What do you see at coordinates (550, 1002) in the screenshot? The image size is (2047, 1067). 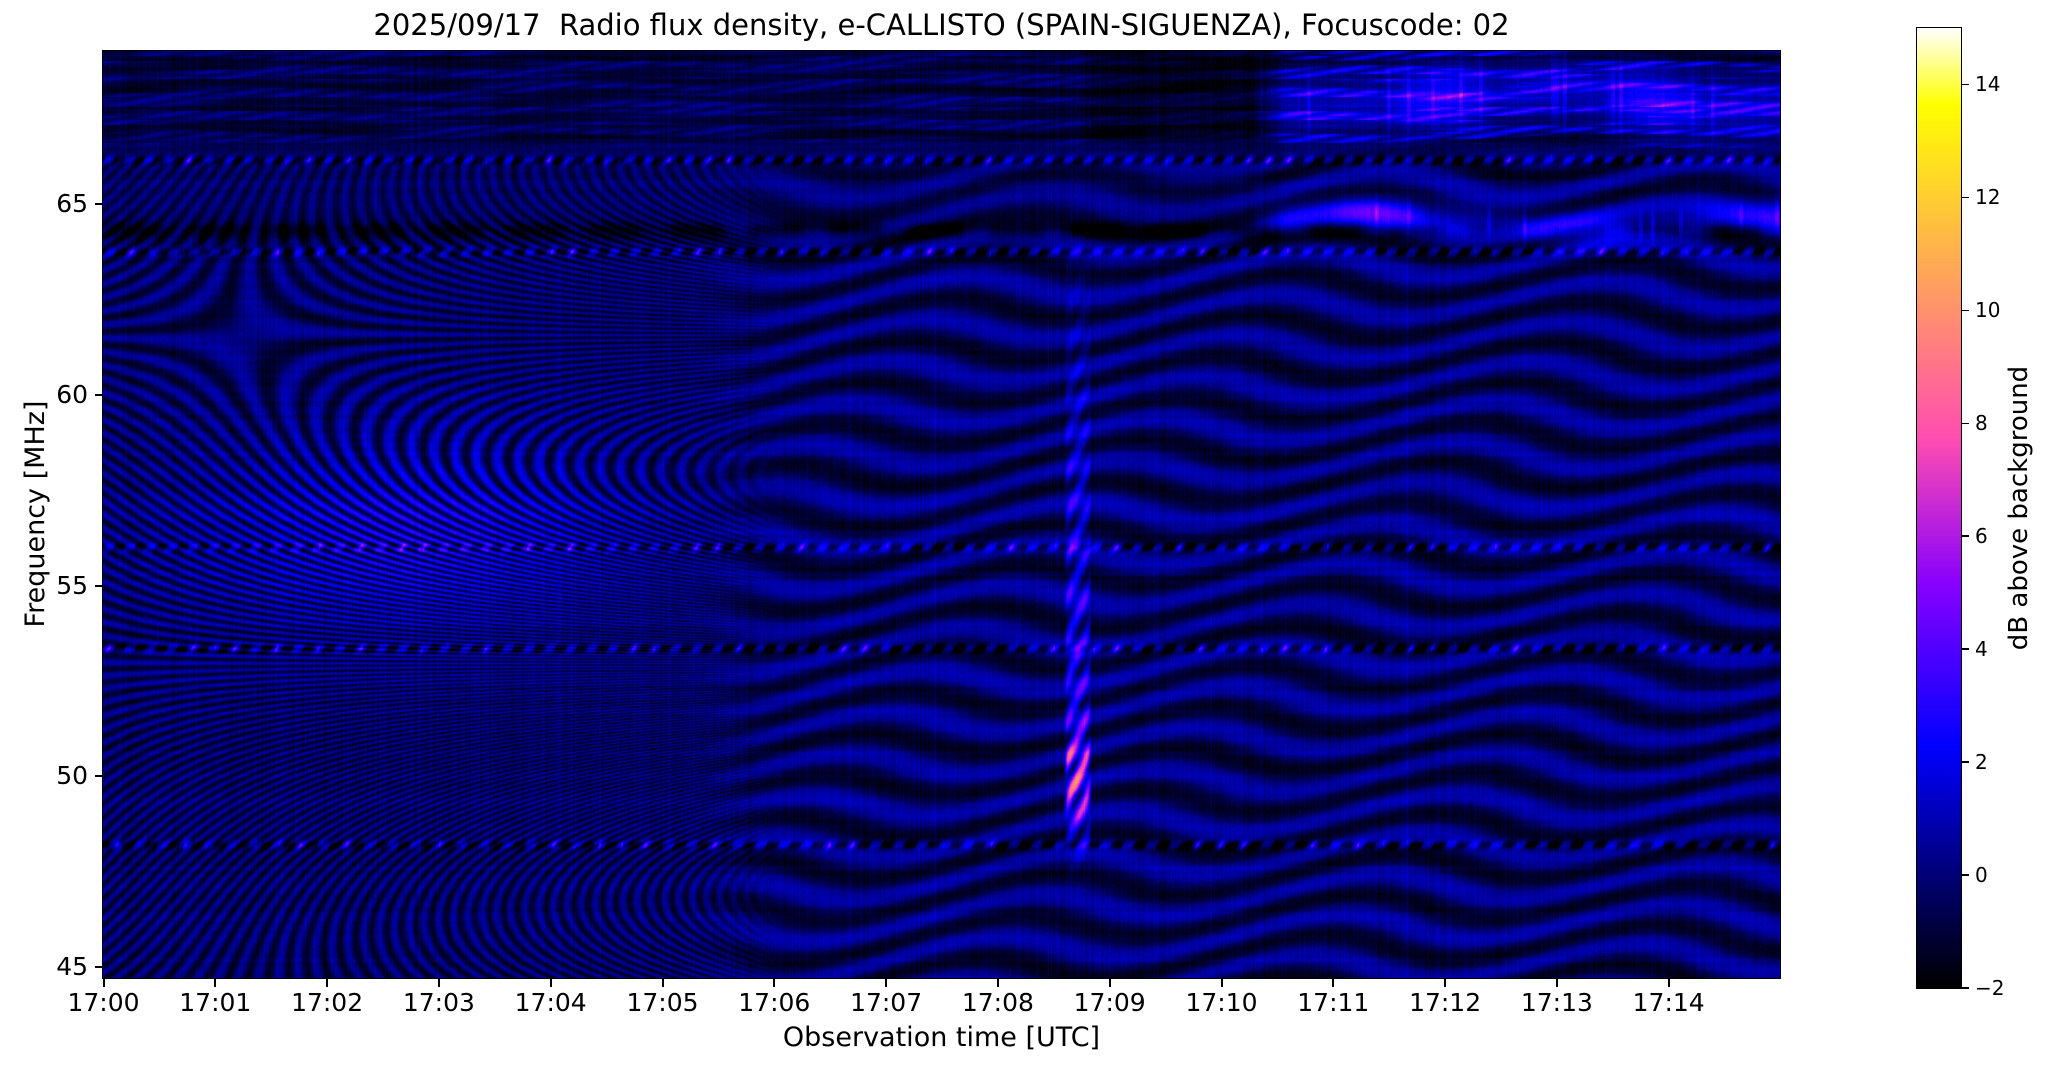 I see `x-tick-label: 17:04` at bounding box center [550, 1002].